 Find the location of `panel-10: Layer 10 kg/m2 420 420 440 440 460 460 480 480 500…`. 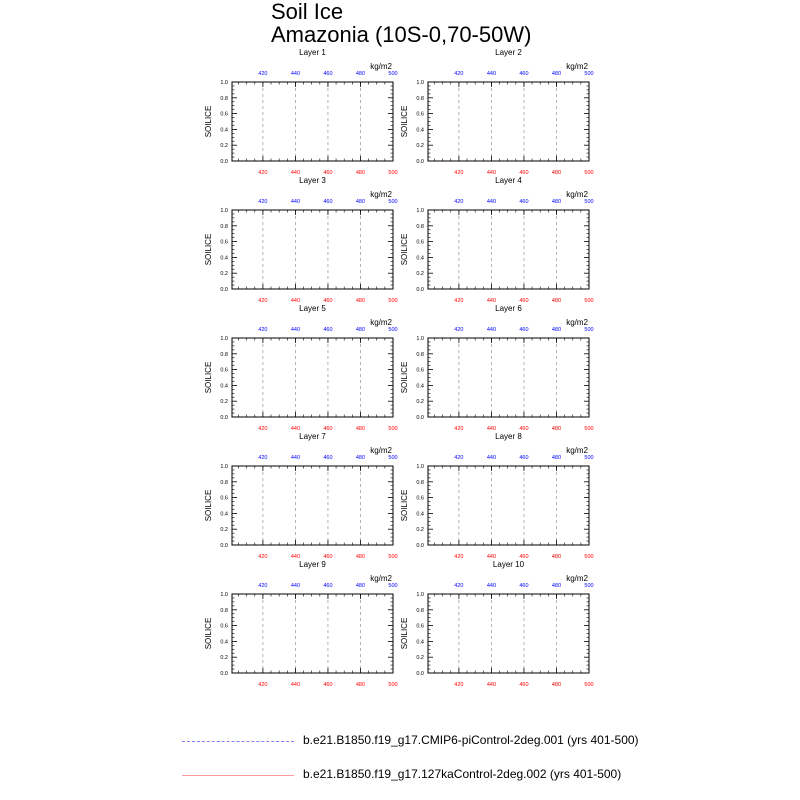

panel-10: Layer 10 kg/m2 420 420 440 440 460 460 480 480 500… is located at coordinates (497, 624).